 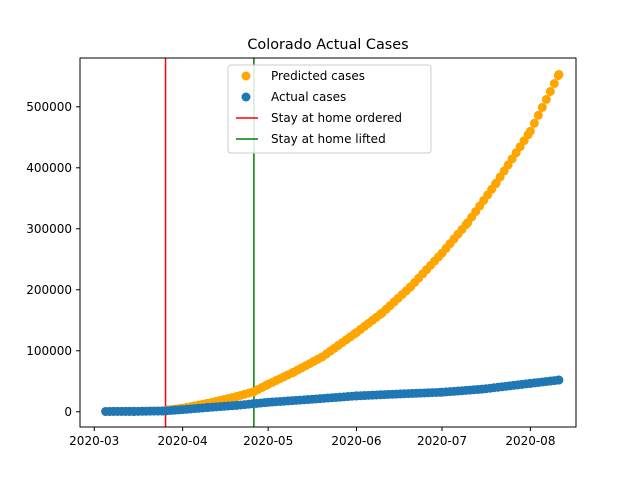 I want to click on y-tick-label: 300000, so click(x=49, y=229).